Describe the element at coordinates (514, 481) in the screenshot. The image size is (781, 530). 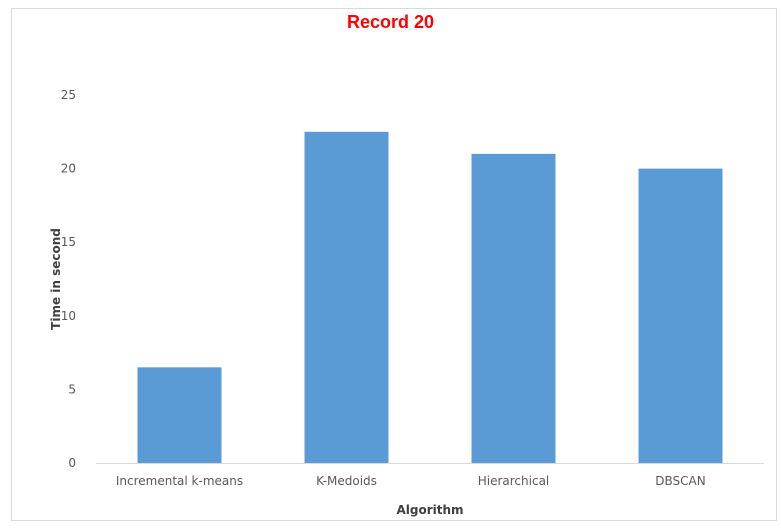
I see `x-tick-label: Hierarchical` at that location.